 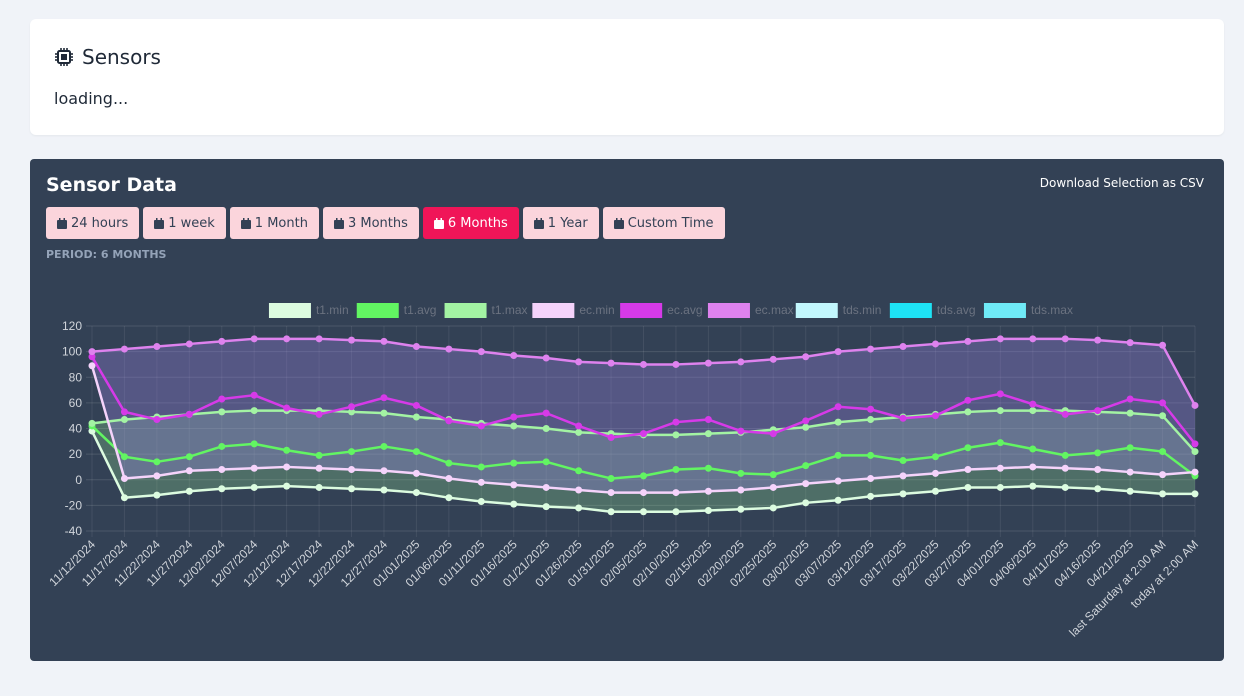 I want to click on range-button: 6 Months, so click(x=470, y=223).